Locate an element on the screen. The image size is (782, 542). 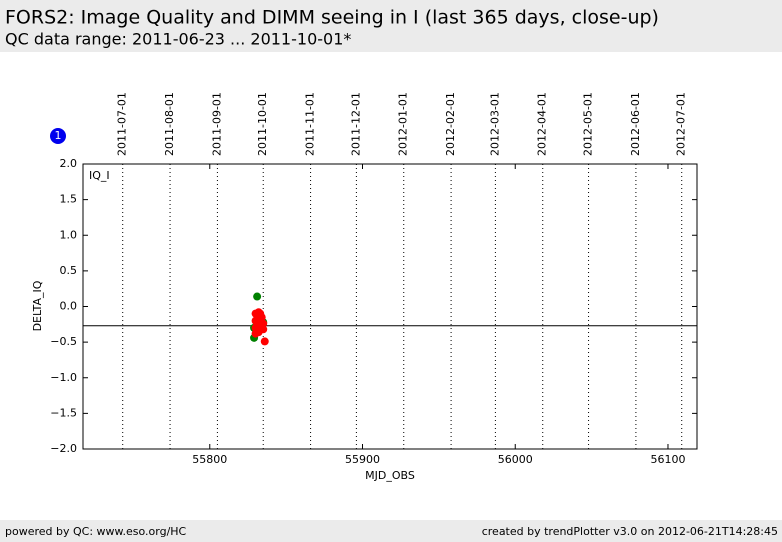
date-tick-label: 2011-11-01 is located at coordinates (310, 124).